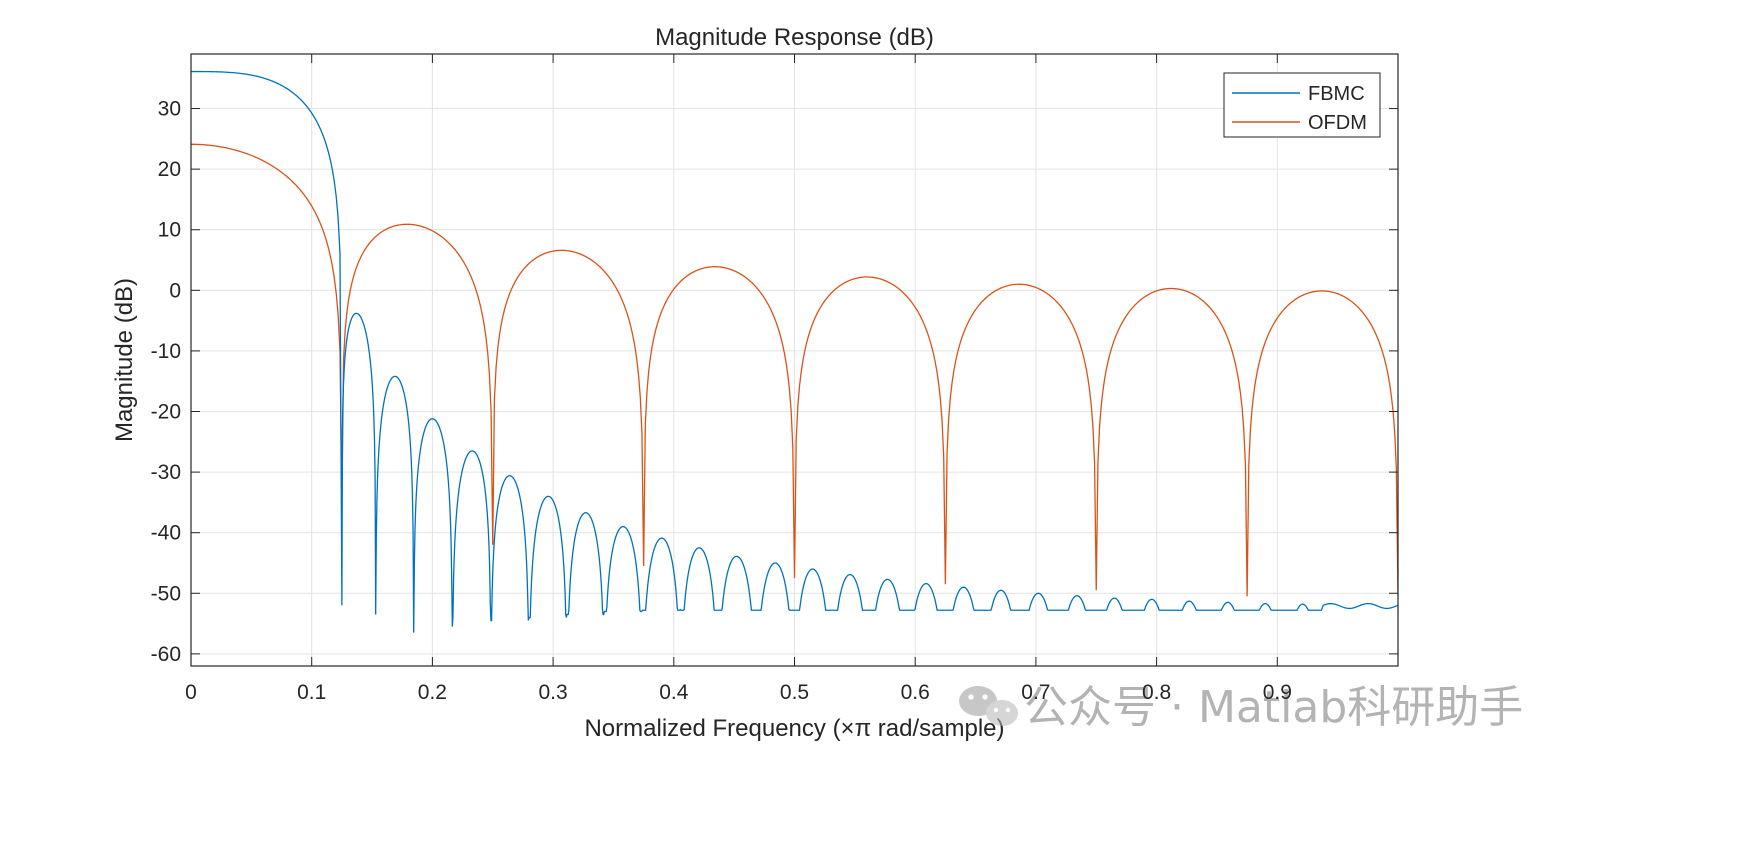 The image size is (1739, 855). I want to click on y-tick-label: 10, so click(169, 230).